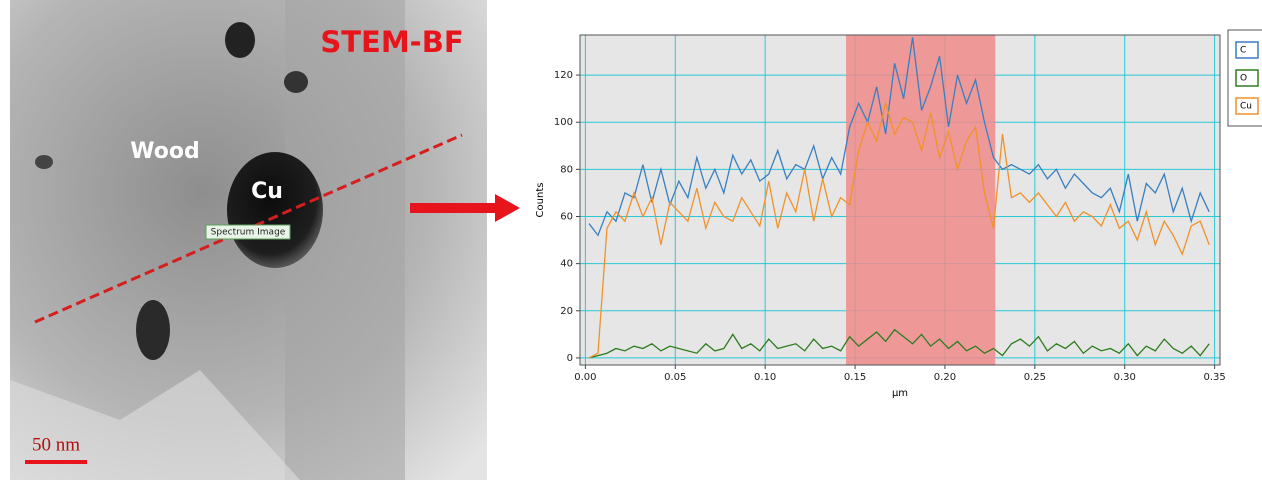 The height and width of the screenshot is (484, 1262). I want to click on y-tick-label: 0, so click(570, 358).